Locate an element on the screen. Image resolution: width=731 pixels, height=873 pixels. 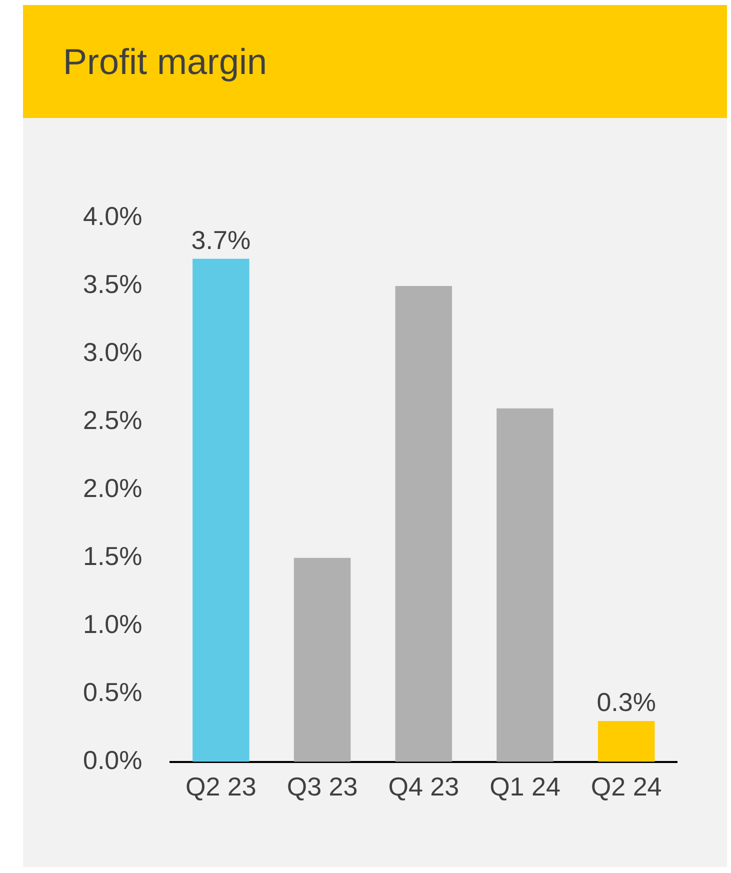
y-tick-label: 1.0% is located at coordinates (112, 624).